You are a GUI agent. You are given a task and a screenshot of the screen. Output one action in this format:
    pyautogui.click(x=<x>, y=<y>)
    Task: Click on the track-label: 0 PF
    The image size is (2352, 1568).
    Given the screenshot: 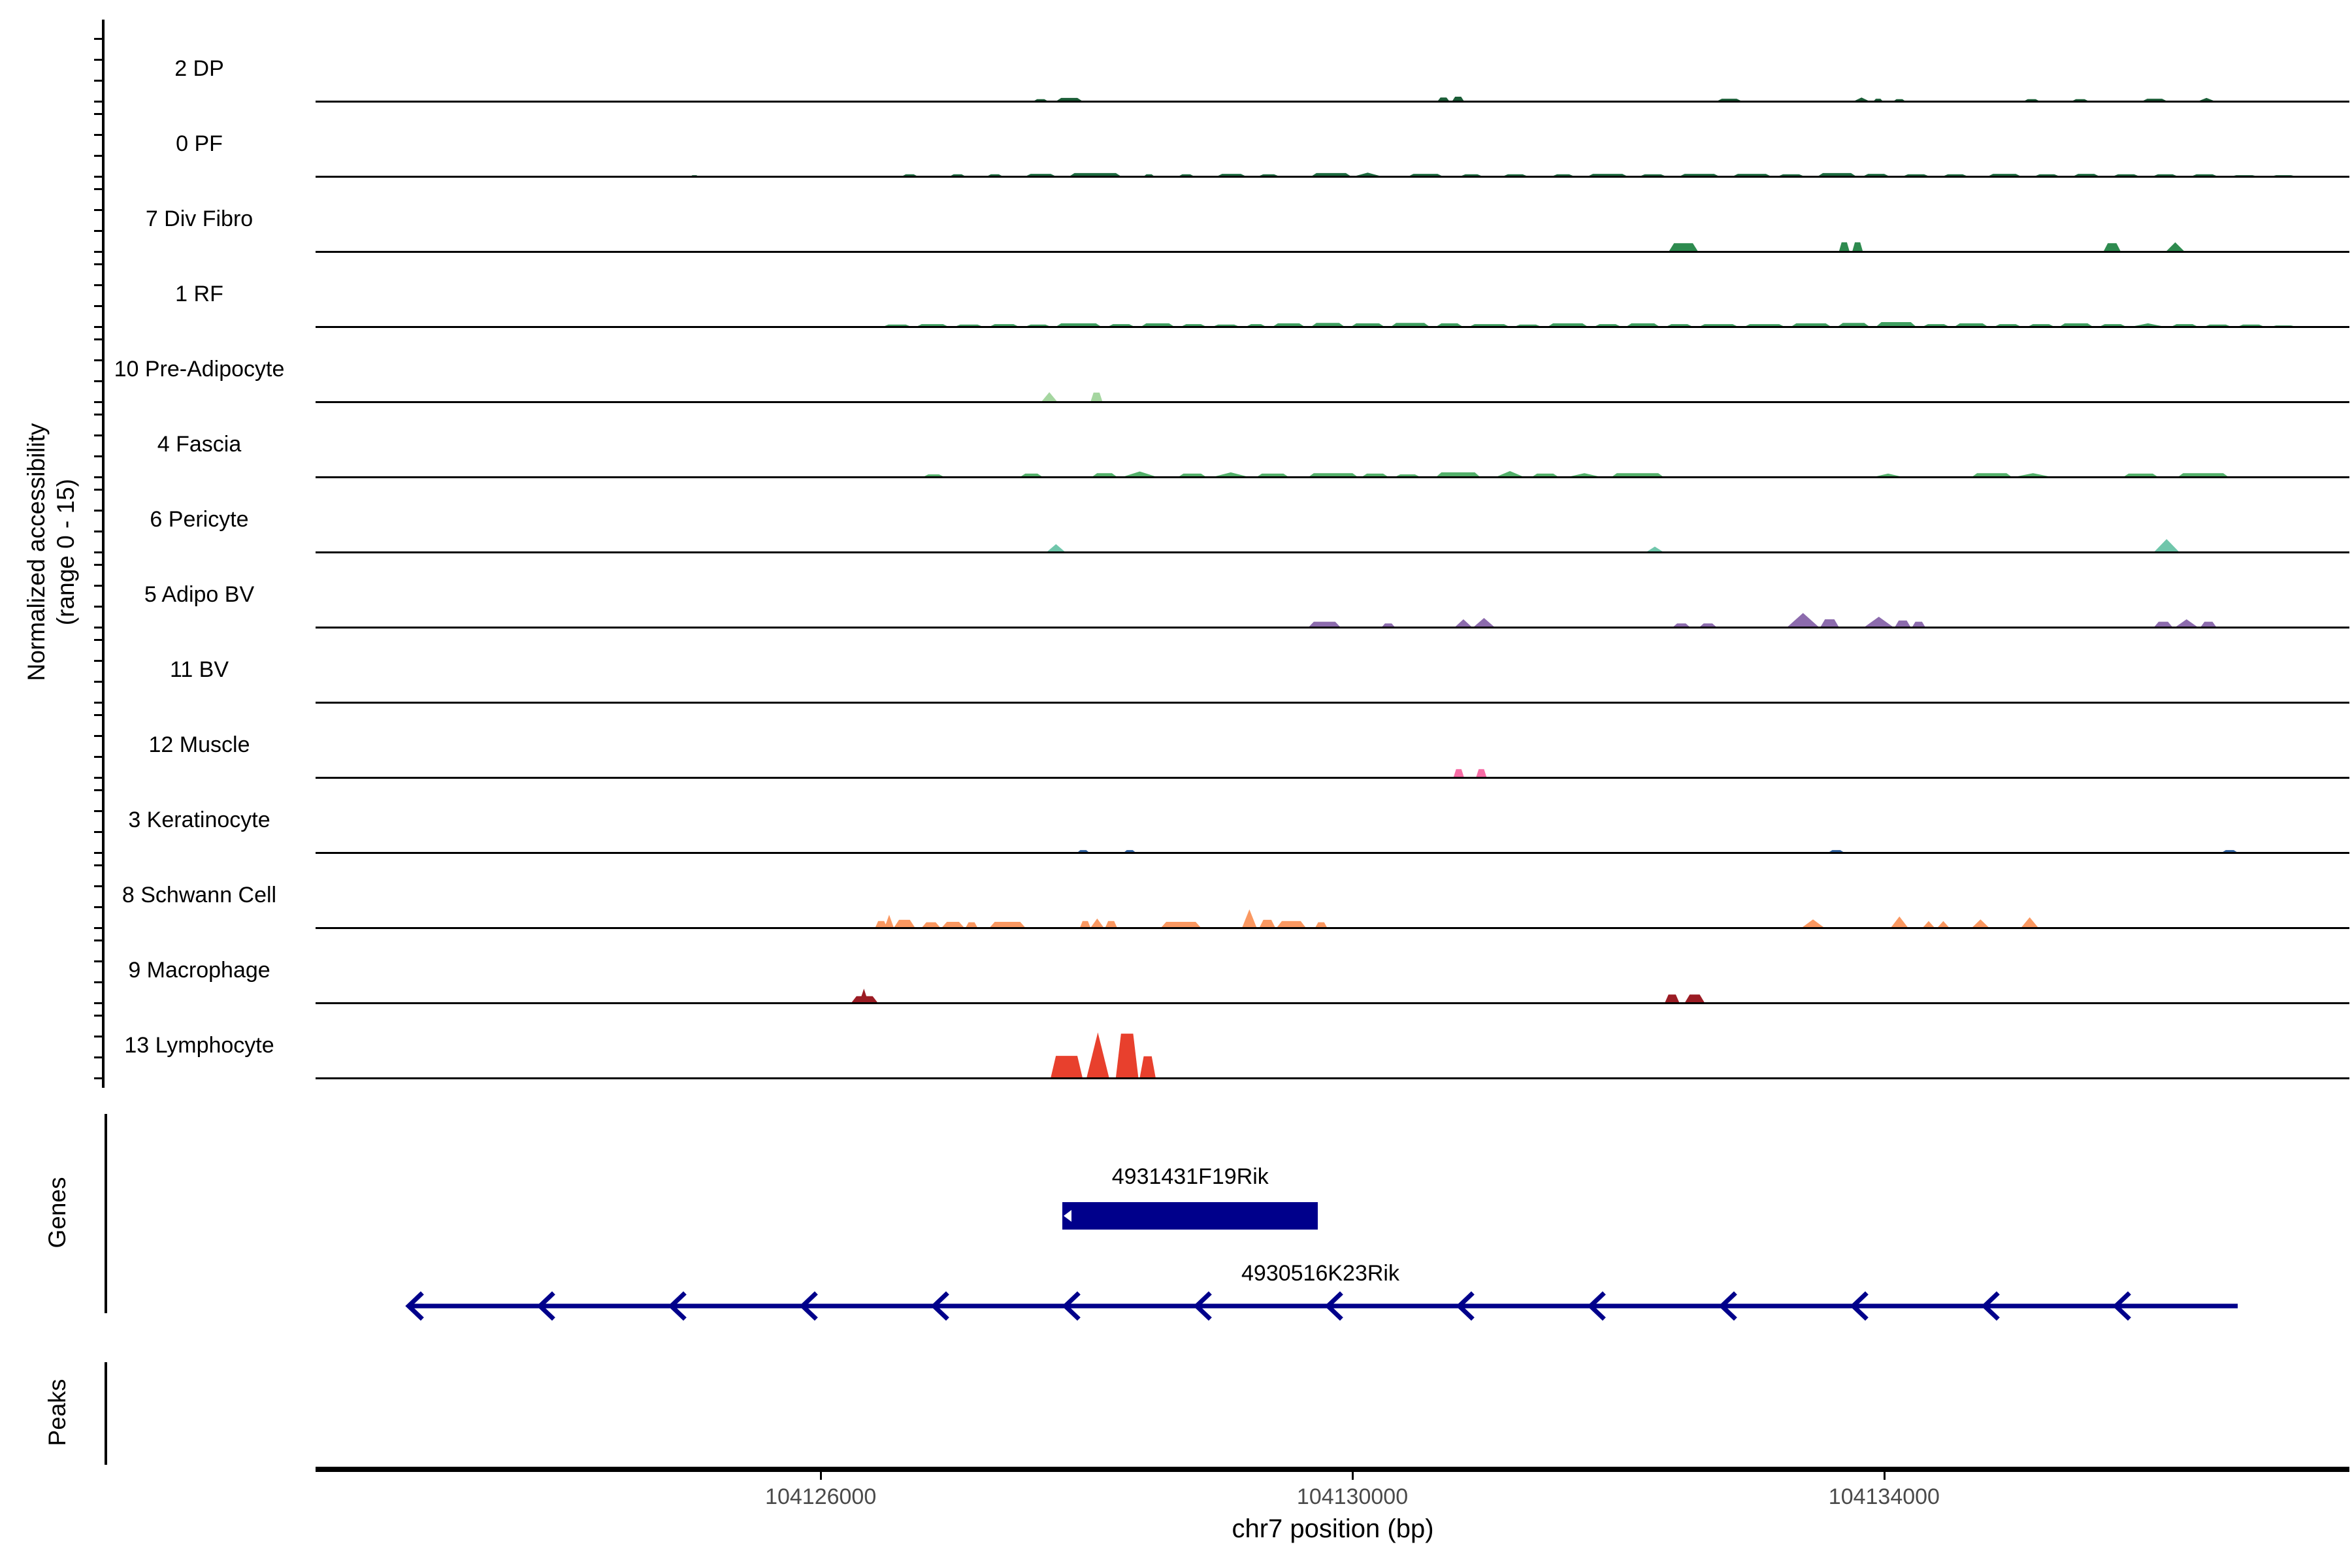 What is the action you would take?
    pyautogui.click(x=199, y=143)
    